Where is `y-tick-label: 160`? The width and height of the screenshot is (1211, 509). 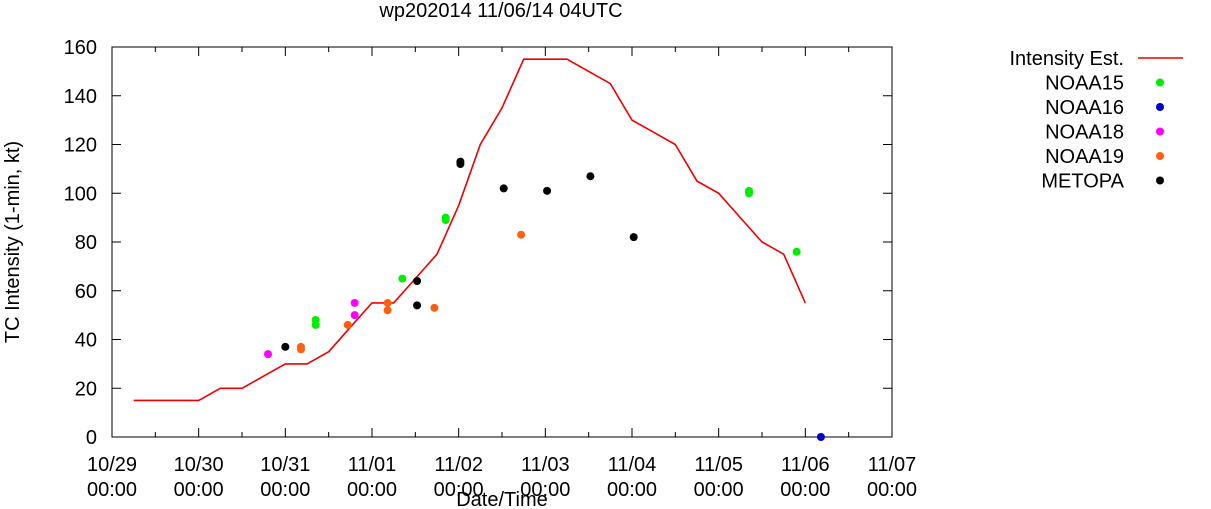
y-tick-label: 160 is located at coordinates (80, 48).